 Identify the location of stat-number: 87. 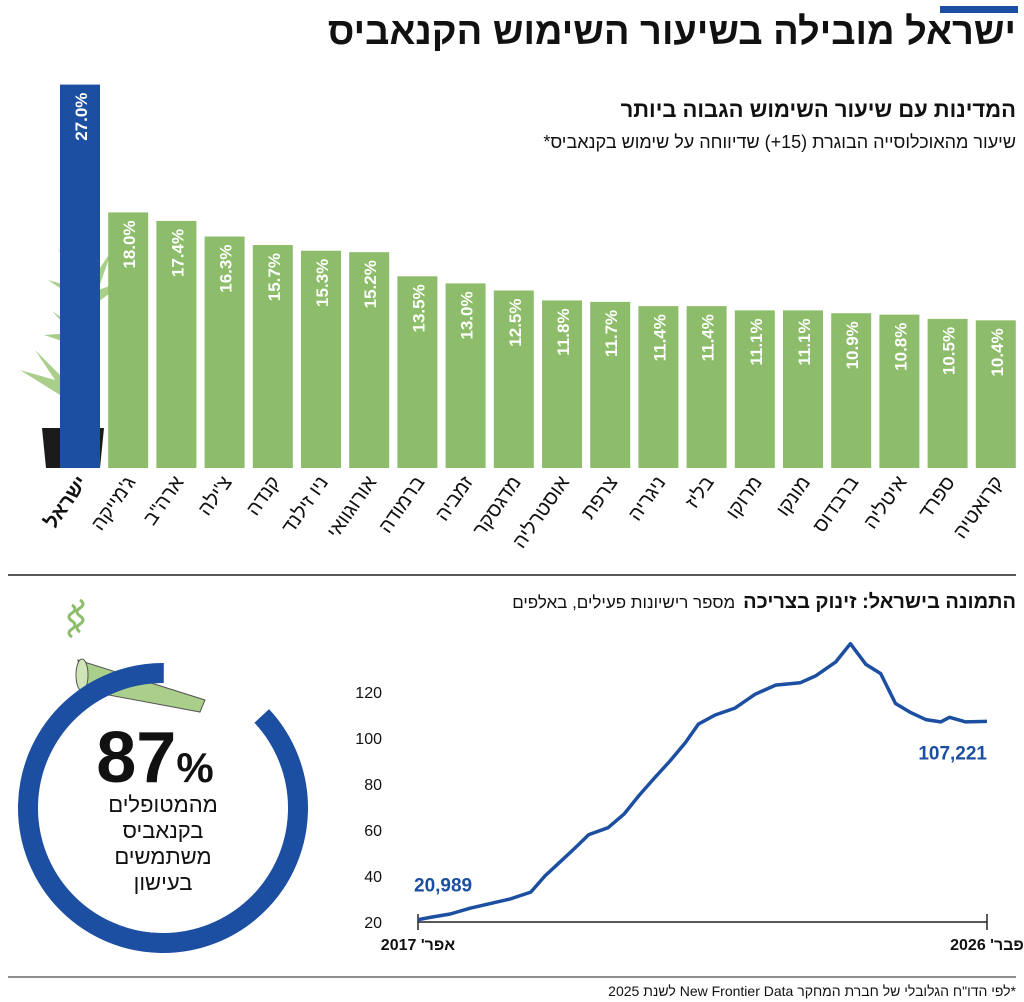
(136, 758).